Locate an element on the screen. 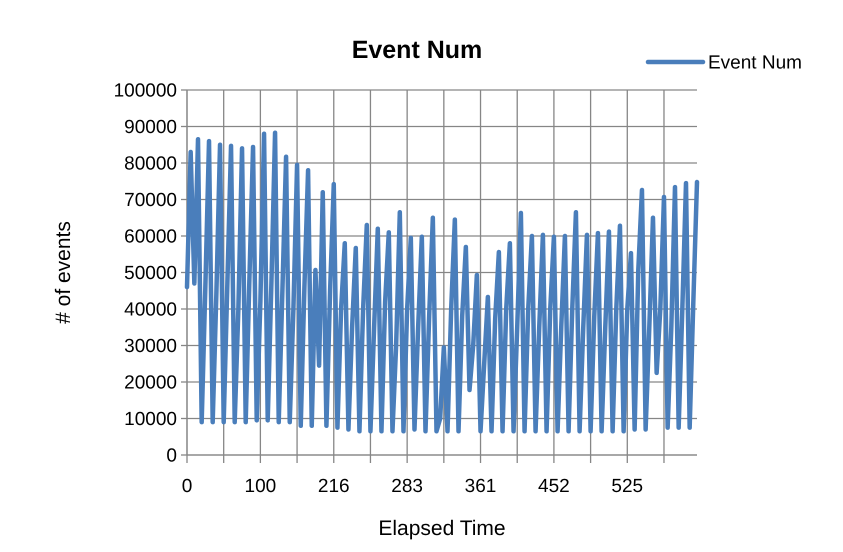 Image resolution: width=843 pixels, height=552 pixels. y-axis-title: # of events is located at coordinates (63, 272).